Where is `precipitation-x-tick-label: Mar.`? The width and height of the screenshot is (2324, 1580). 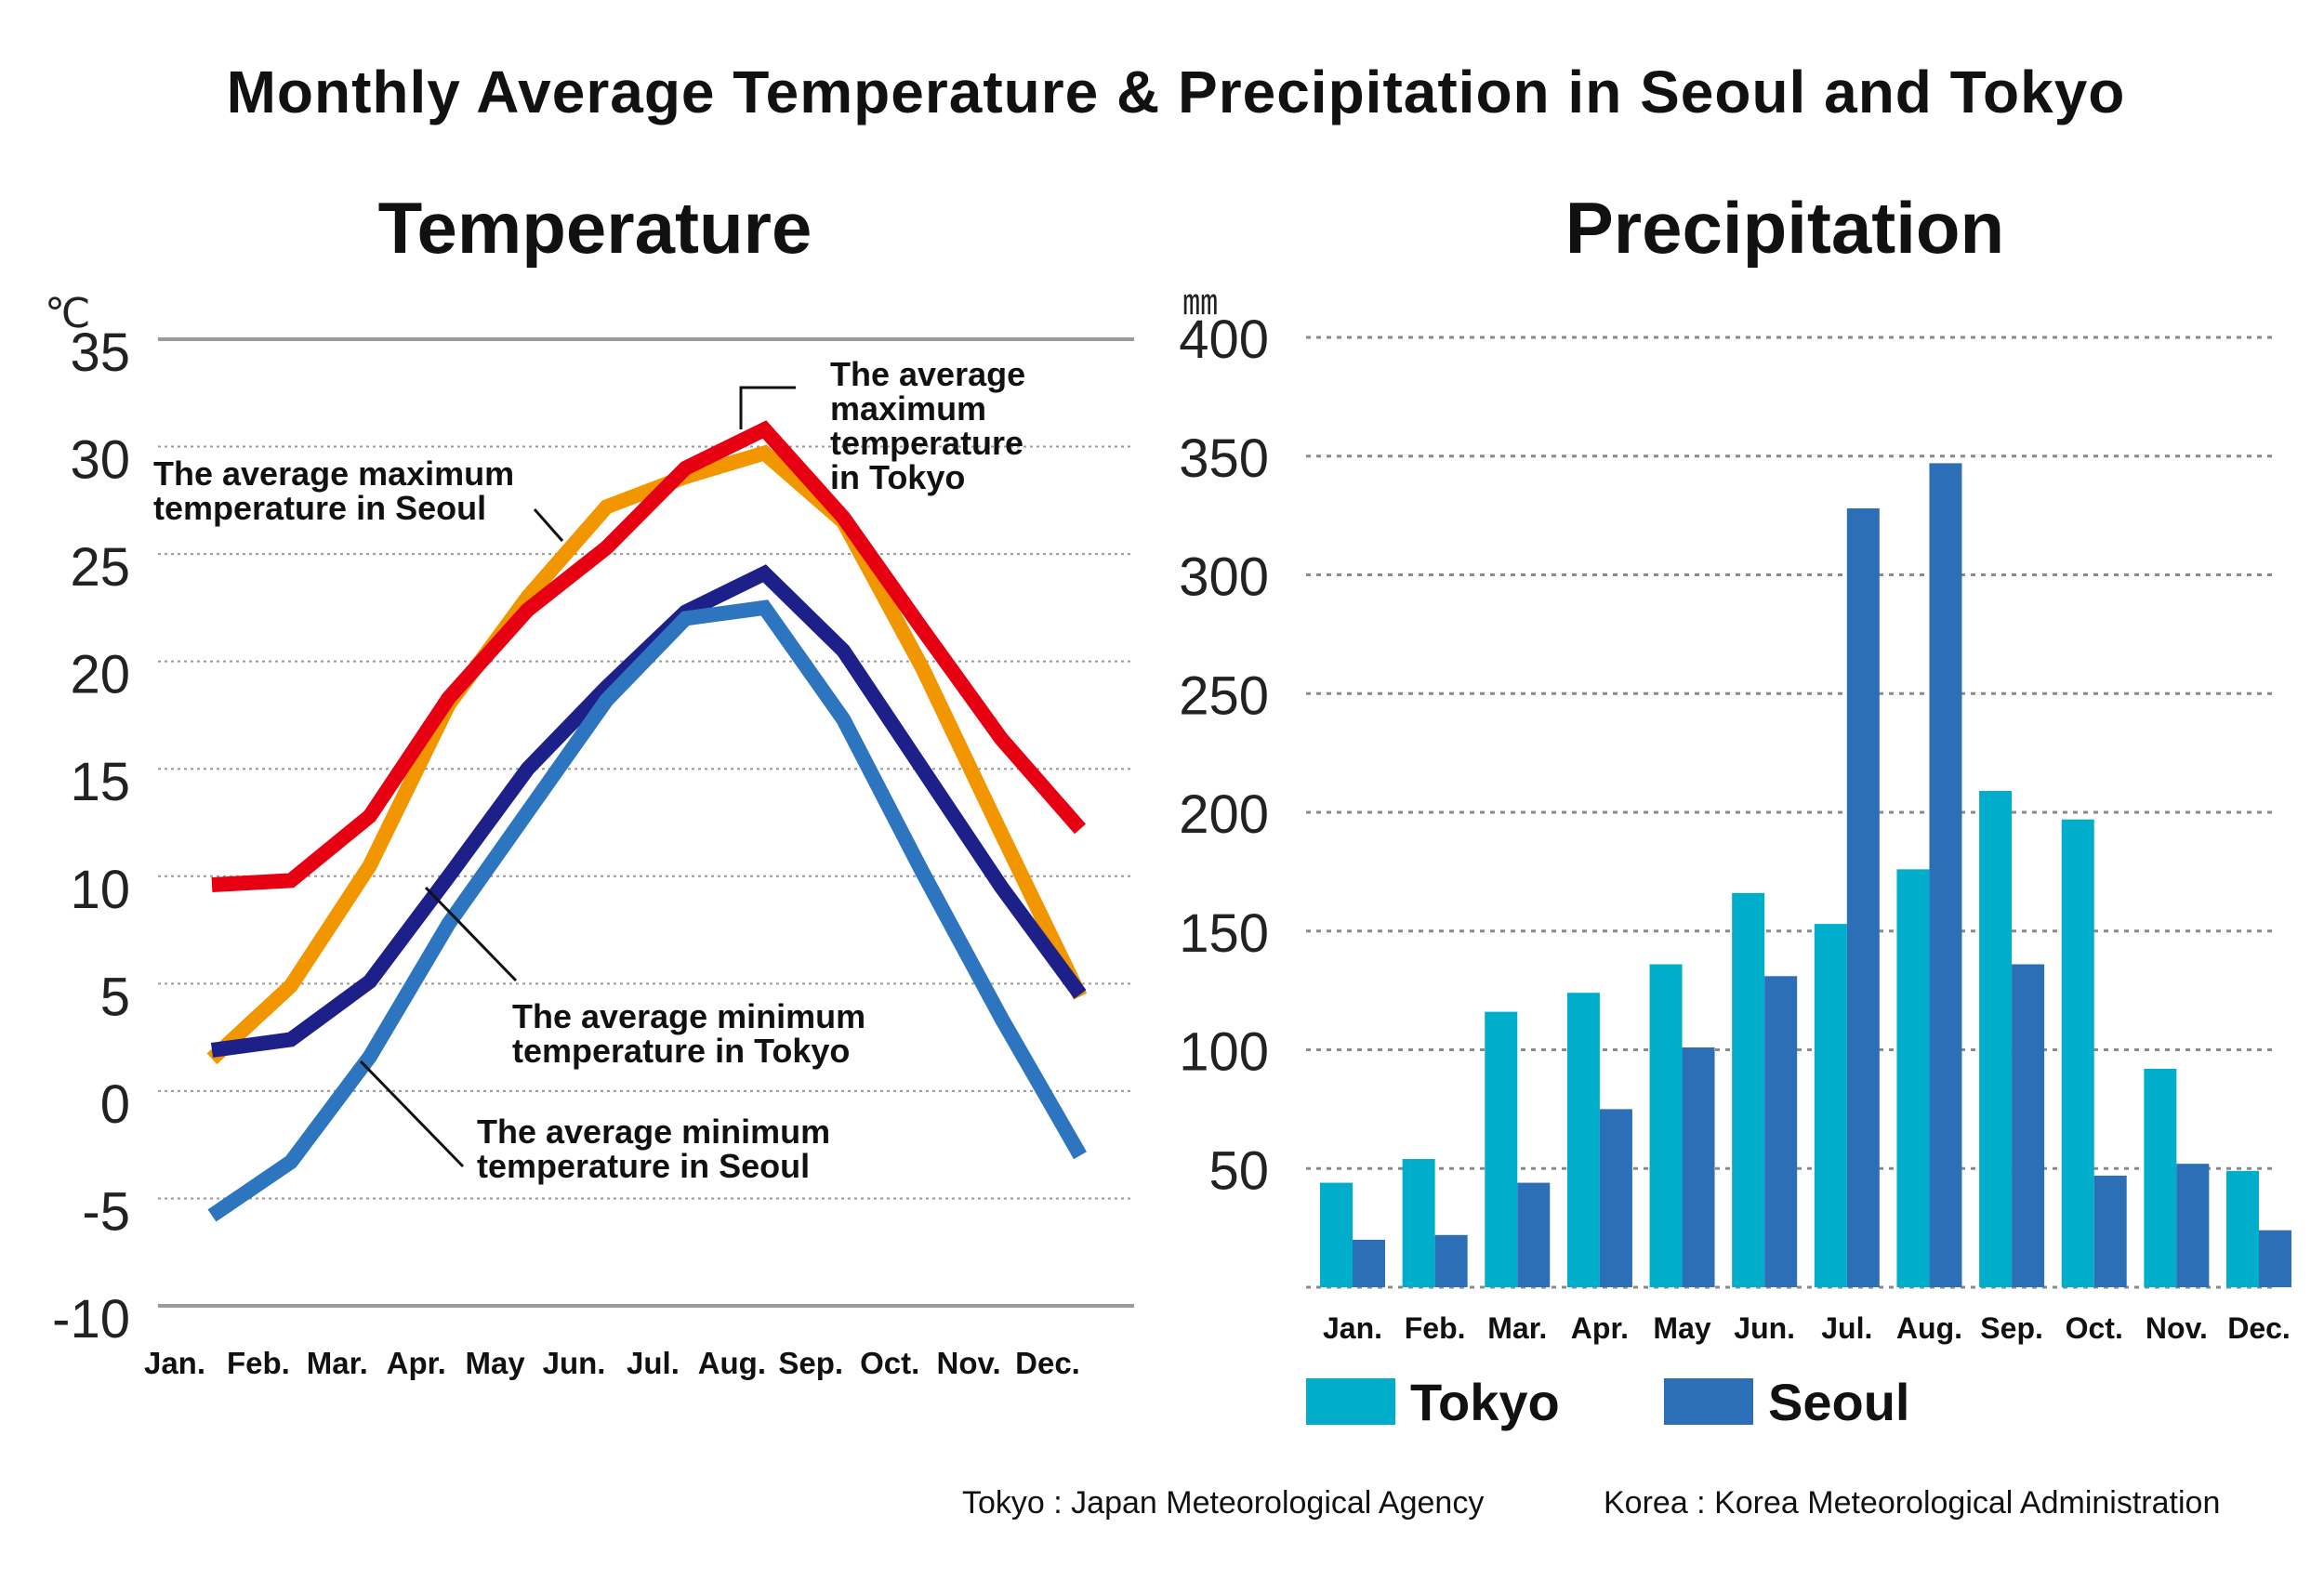 precipitation-x-tick-label: Mar. is located at coordinates (1517, 1328).